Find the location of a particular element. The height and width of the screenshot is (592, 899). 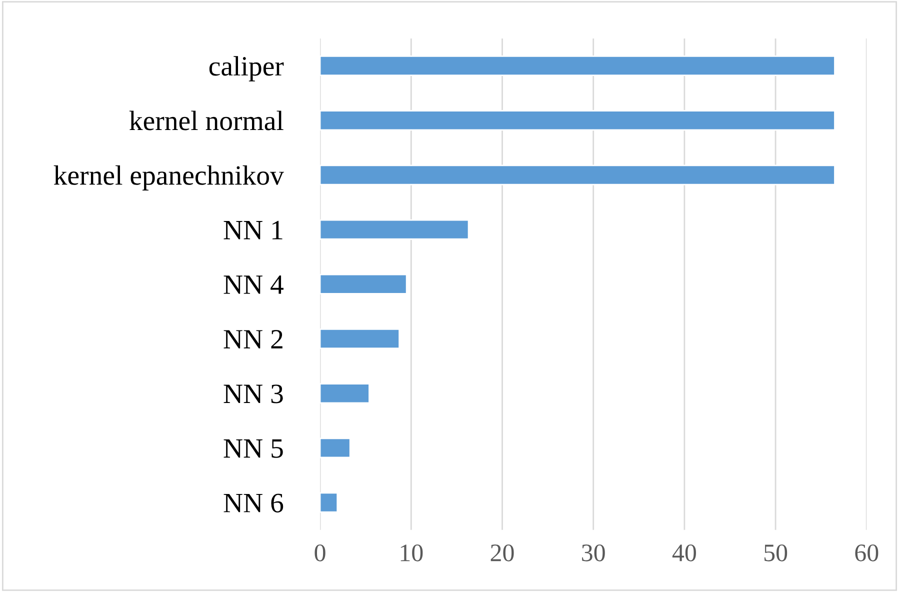

x-tick-label: 30 is located at coordinates (593, 553).